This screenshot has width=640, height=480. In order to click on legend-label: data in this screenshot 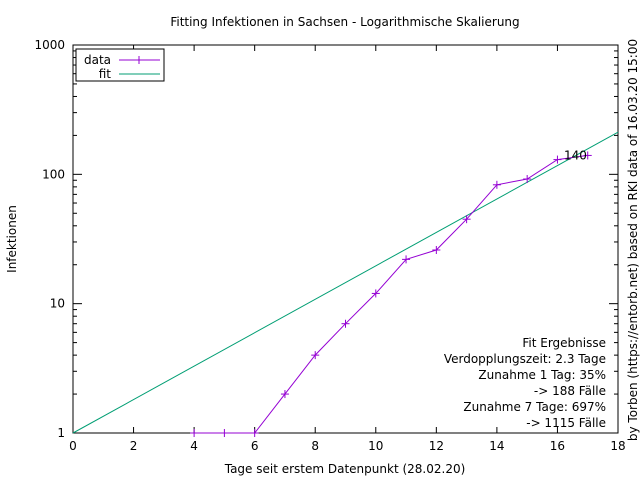, I will do `click(97, 60)`.